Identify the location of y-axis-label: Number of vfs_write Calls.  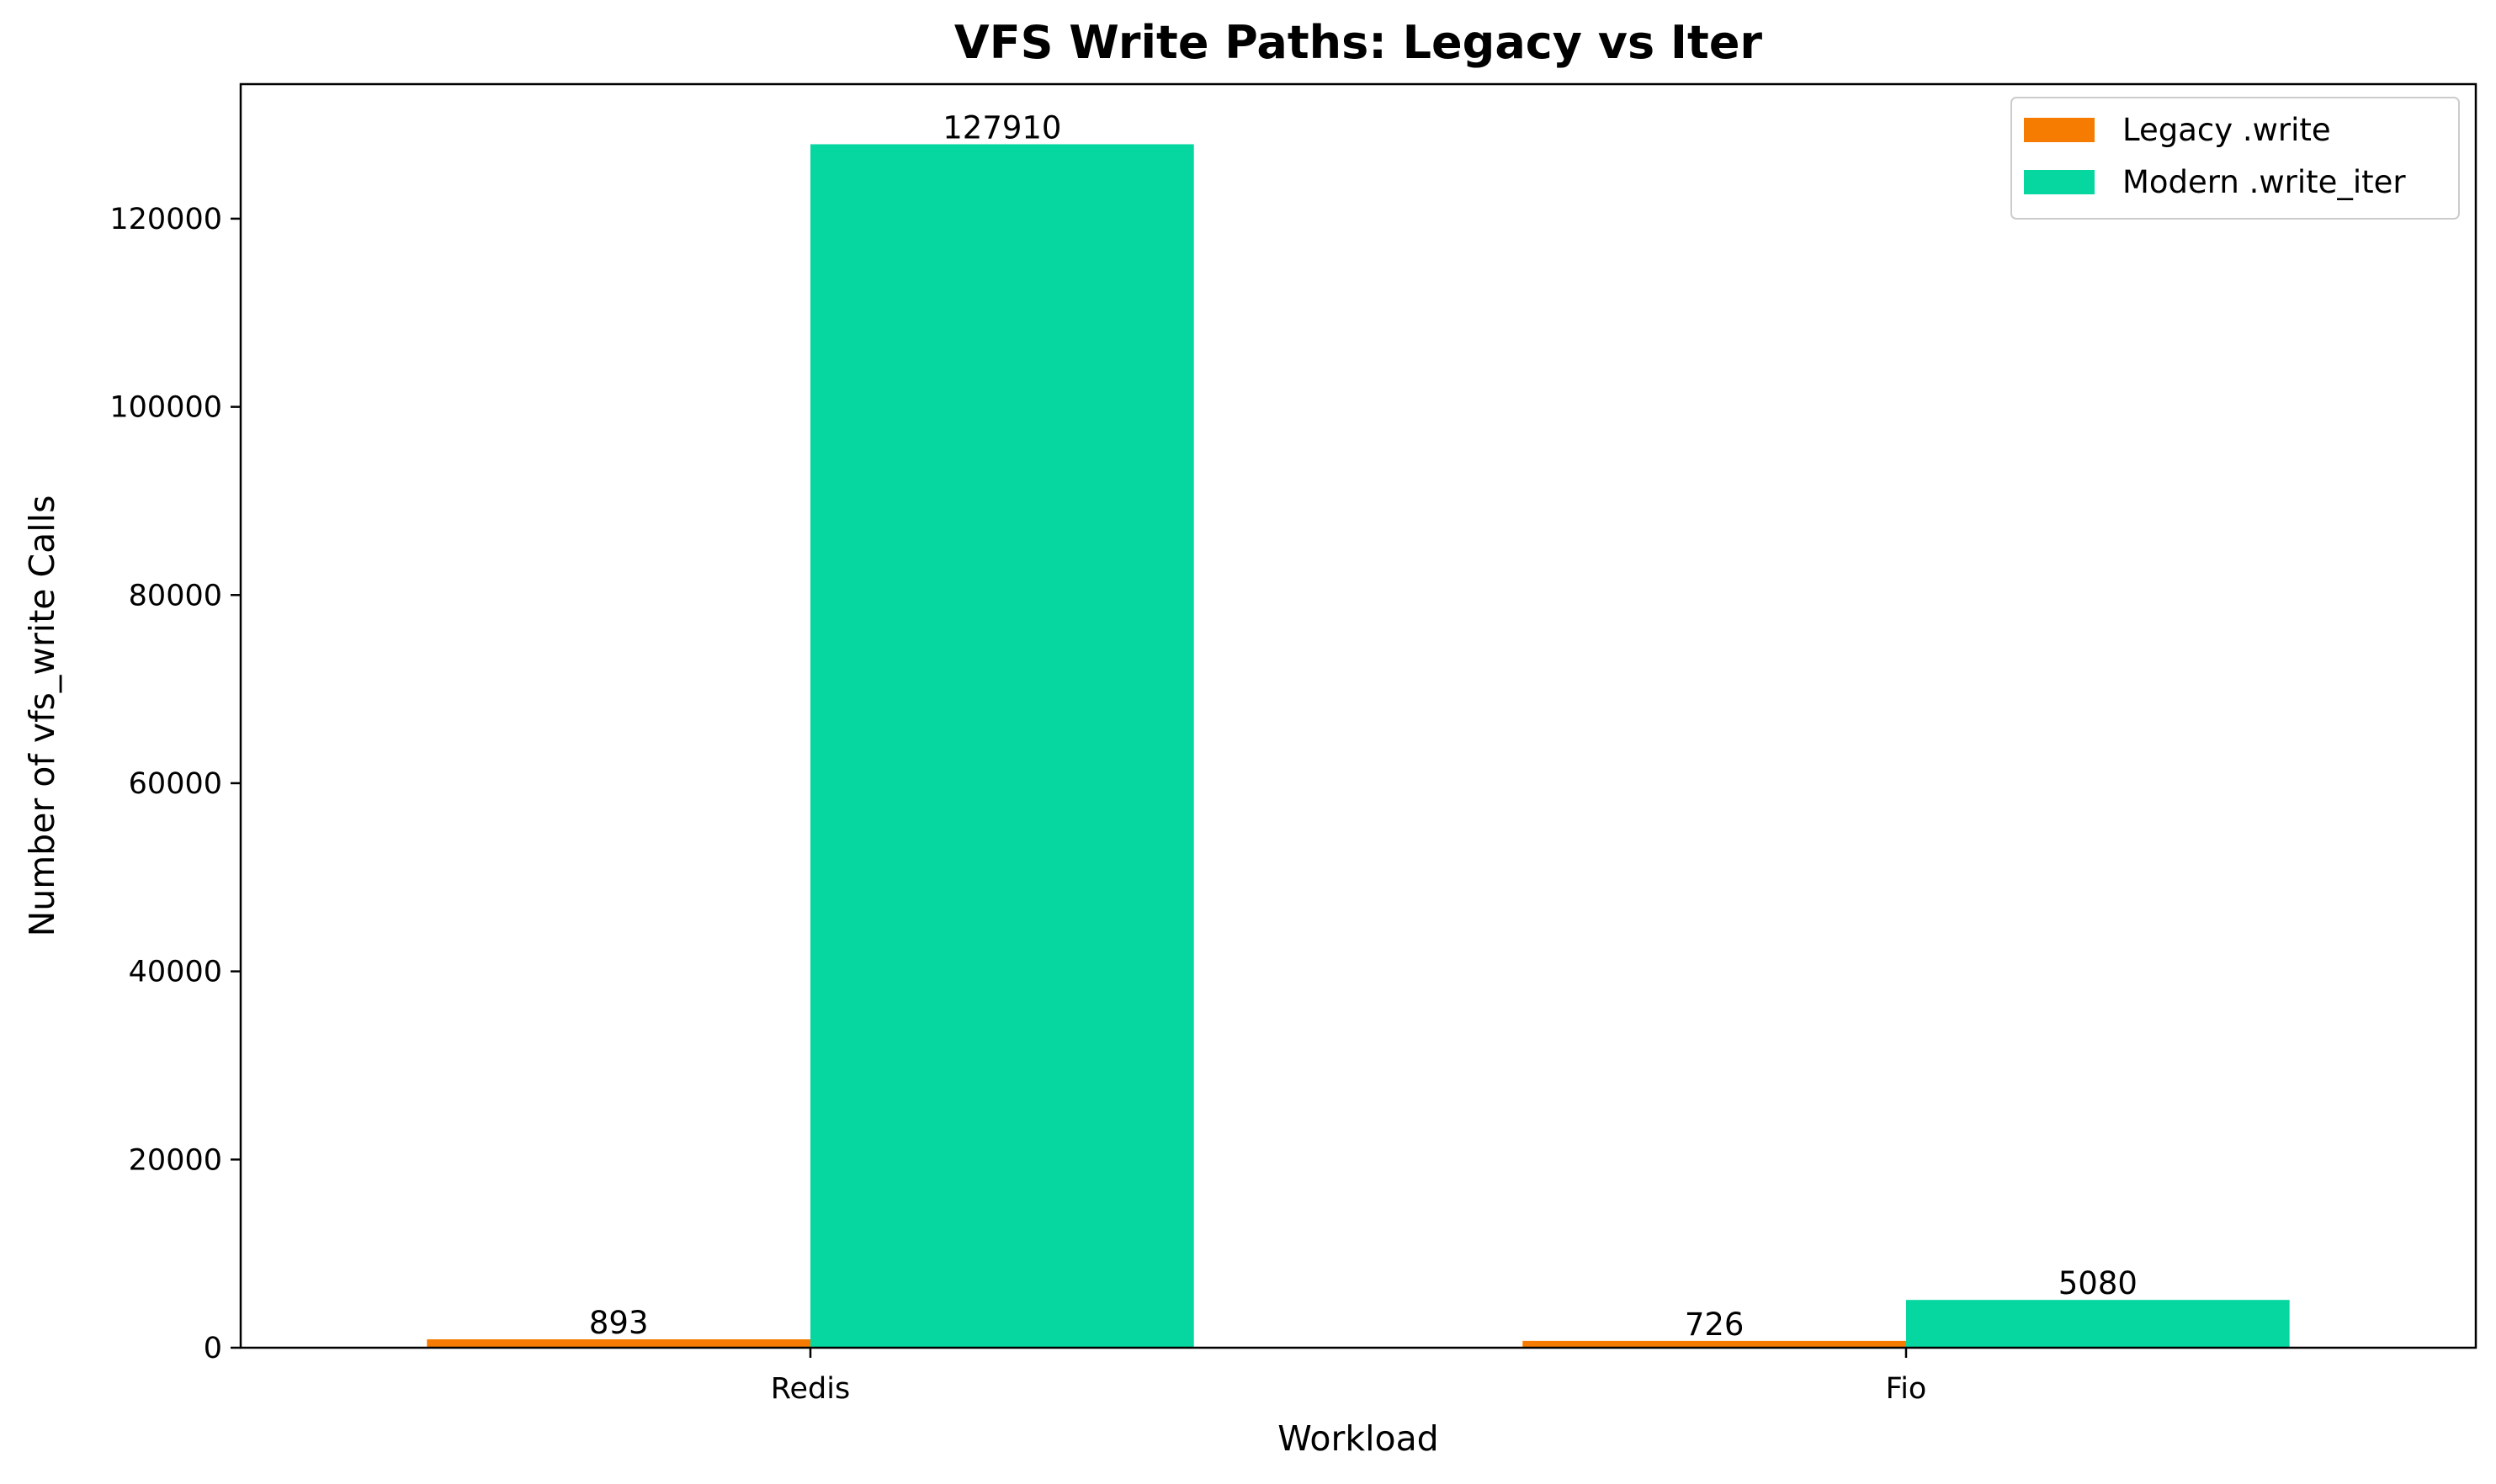
(42, 716).